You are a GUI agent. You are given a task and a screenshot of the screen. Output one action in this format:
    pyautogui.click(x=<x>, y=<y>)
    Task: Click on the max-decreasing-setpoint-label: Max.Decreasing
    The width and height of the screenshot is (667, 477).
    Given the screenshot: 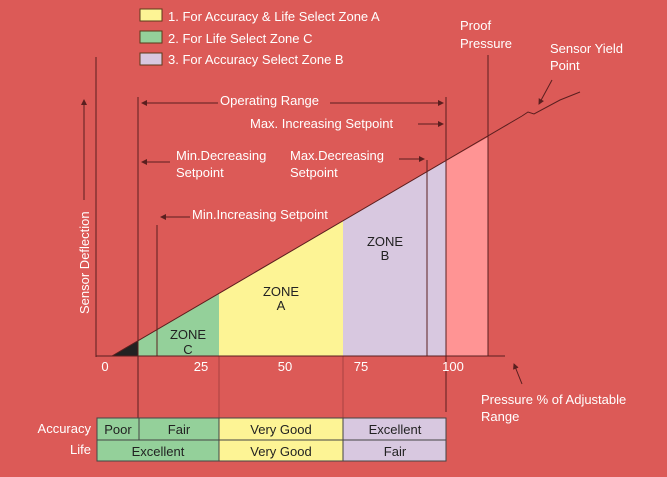 What is the action you would take?
    pyautogui.click(x=337, y=155)
    